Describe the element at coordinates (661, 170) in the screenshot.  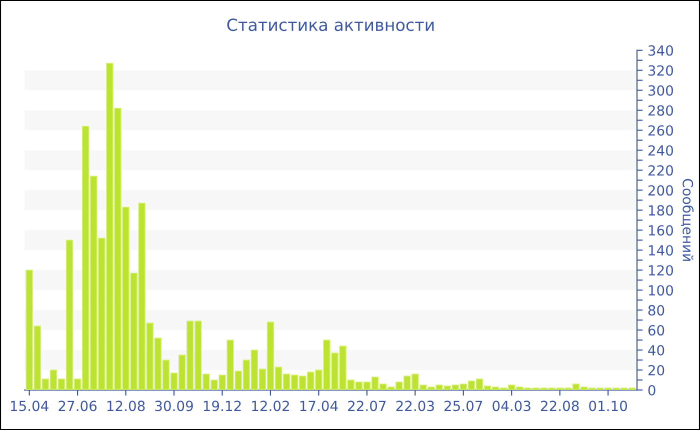
I see `y-tick-label: 220` at that location.